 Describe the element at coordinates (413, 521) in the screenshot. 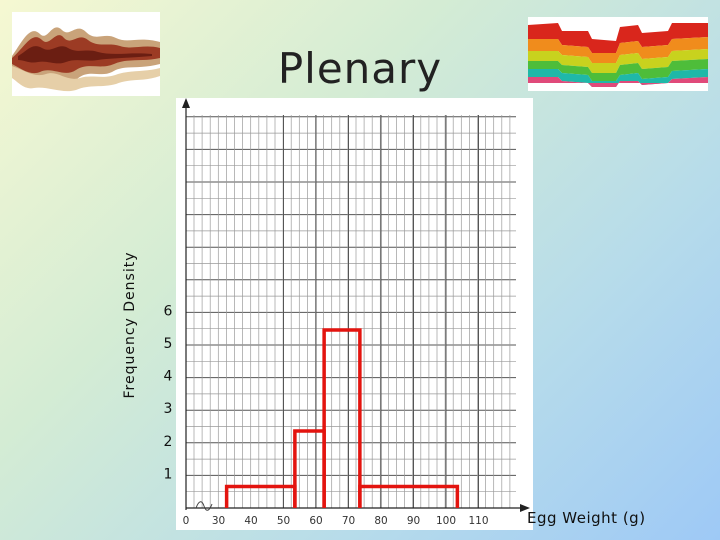

I see `x-tick-label: 90` at that location.